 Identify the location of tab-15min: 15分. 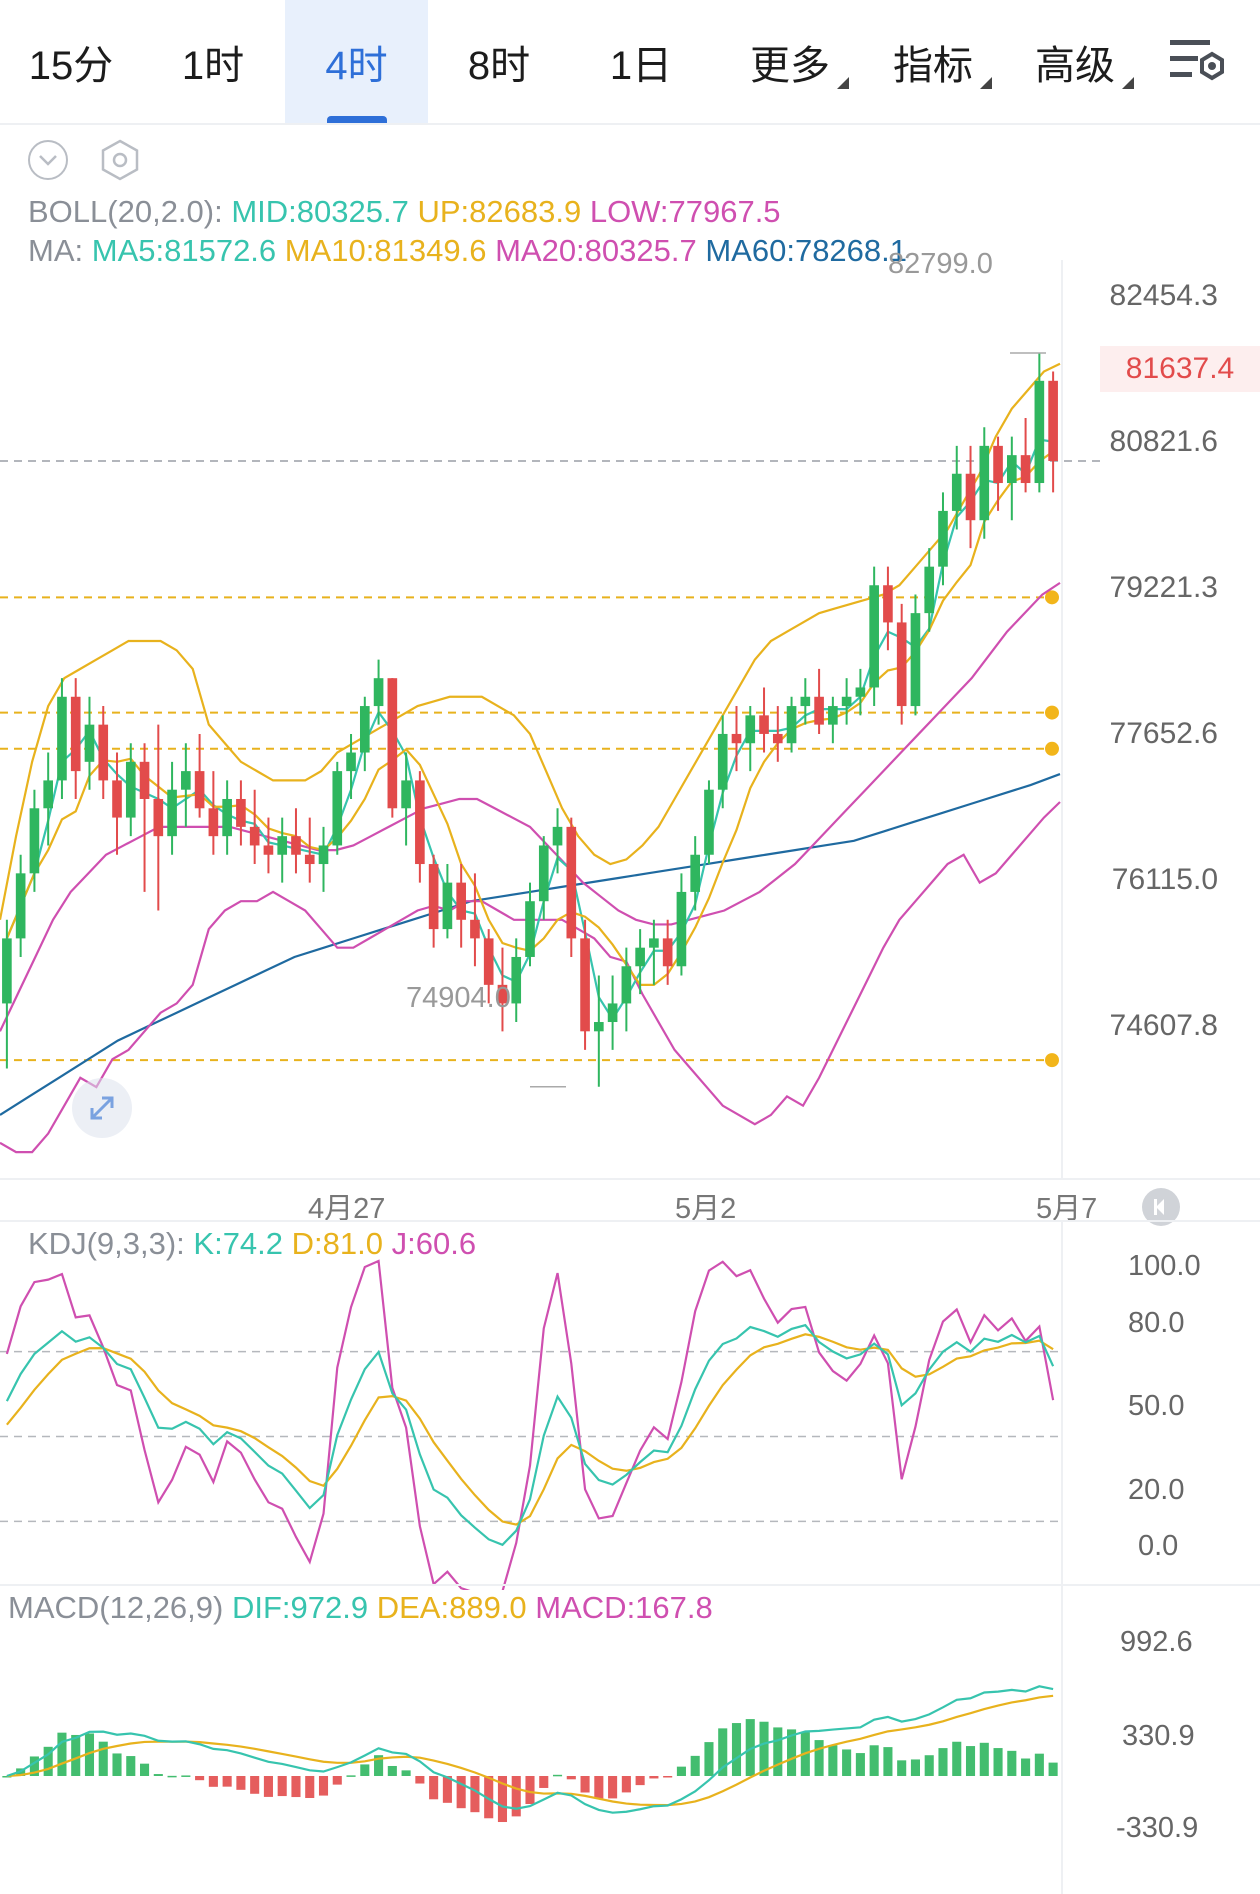
(71, 61).